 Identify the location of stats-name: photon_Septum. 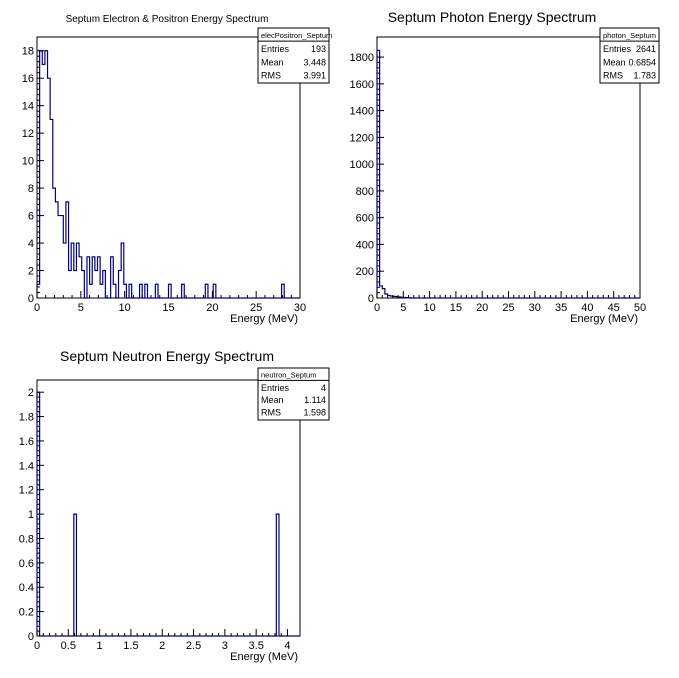
(629, 35).